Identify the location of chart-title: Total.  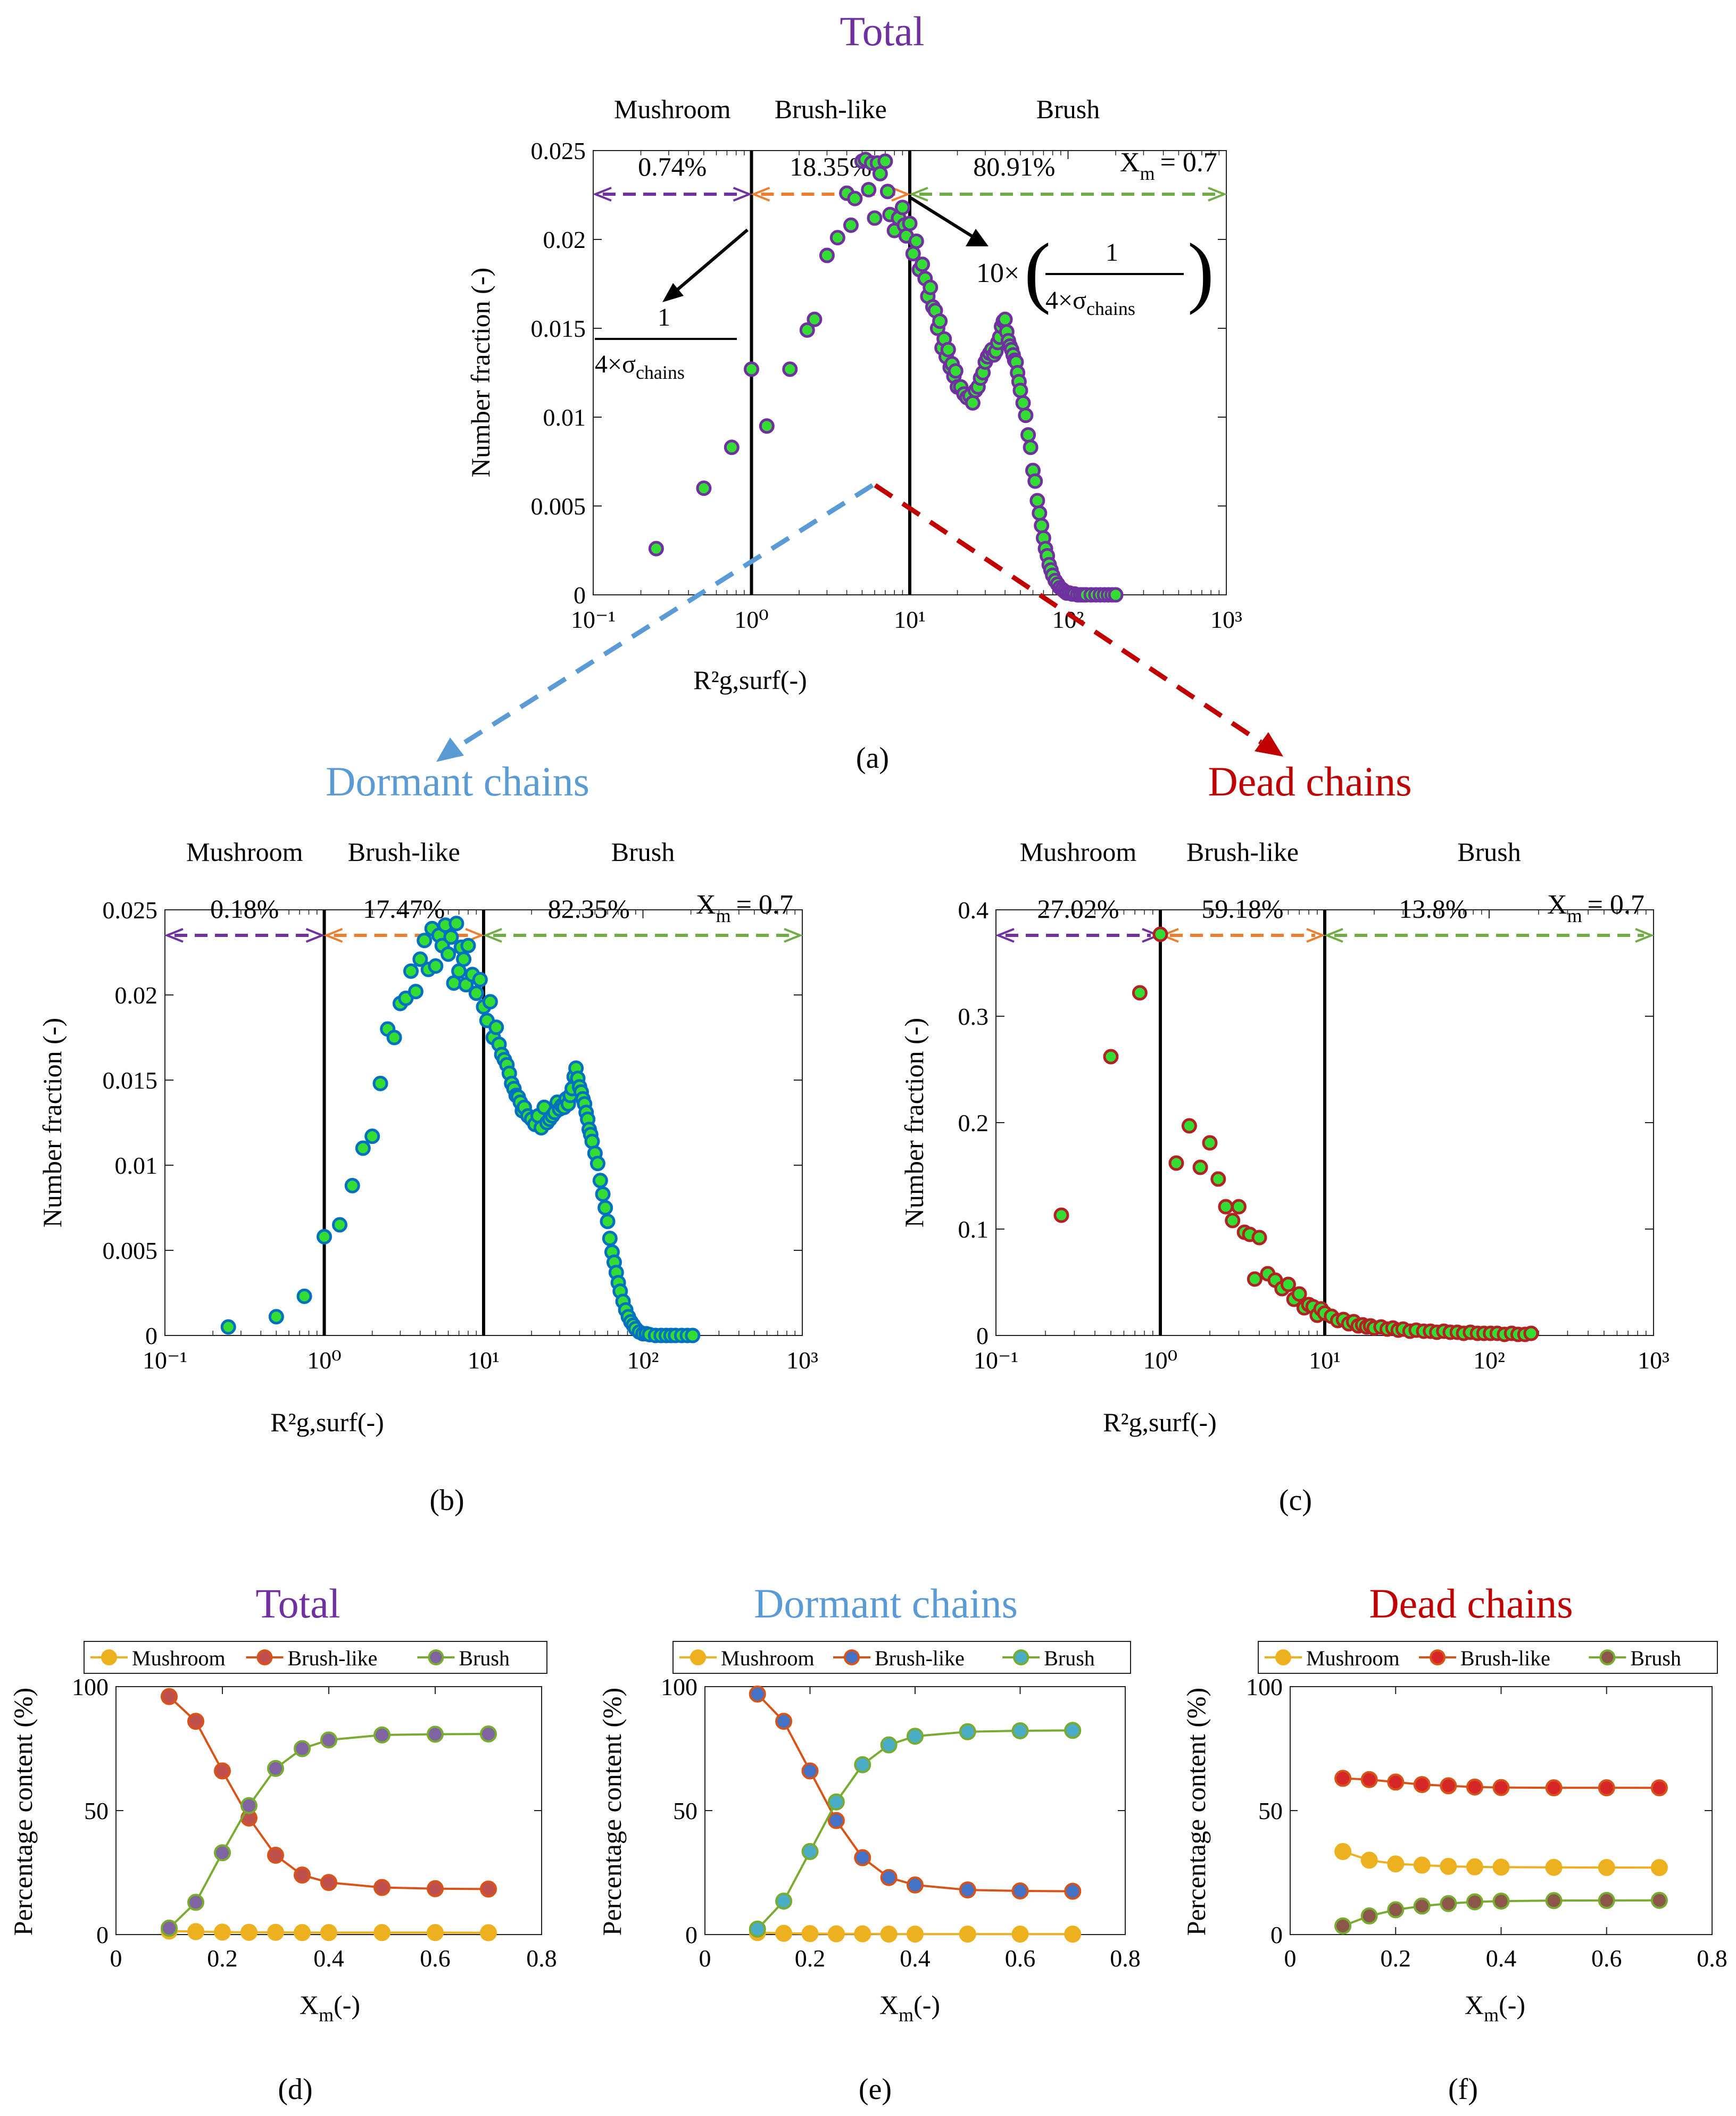
(297, 1603).